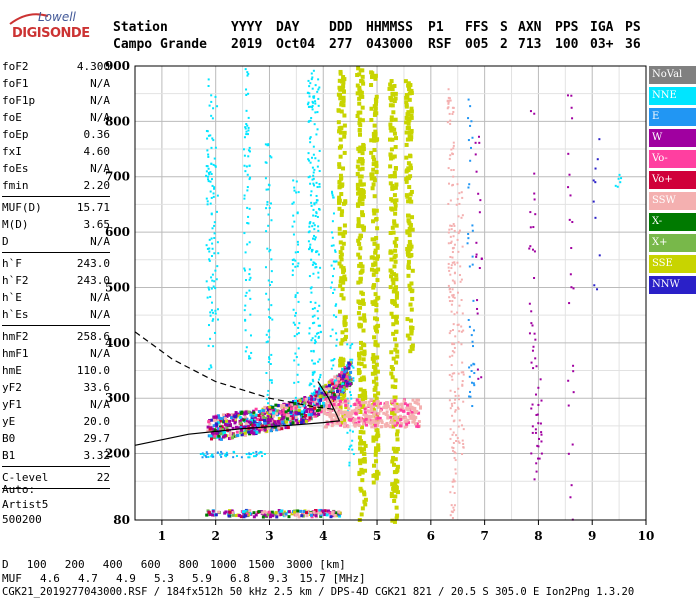  Describe the element at coordinates (117, 343) in the screenshot. I see `y-tick-label: 400` at that location.